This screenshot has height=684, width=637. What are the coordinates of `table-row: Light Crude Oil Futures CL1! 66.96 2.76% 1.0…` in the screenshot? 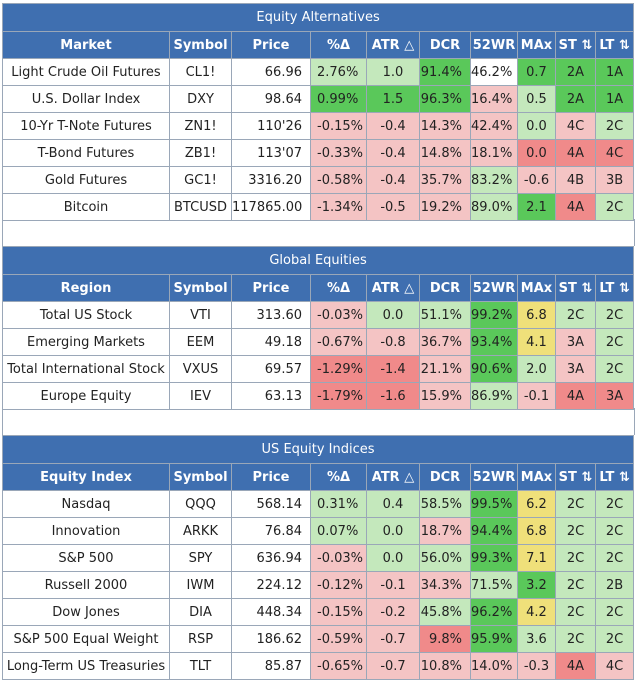 It's located at (318, 72).